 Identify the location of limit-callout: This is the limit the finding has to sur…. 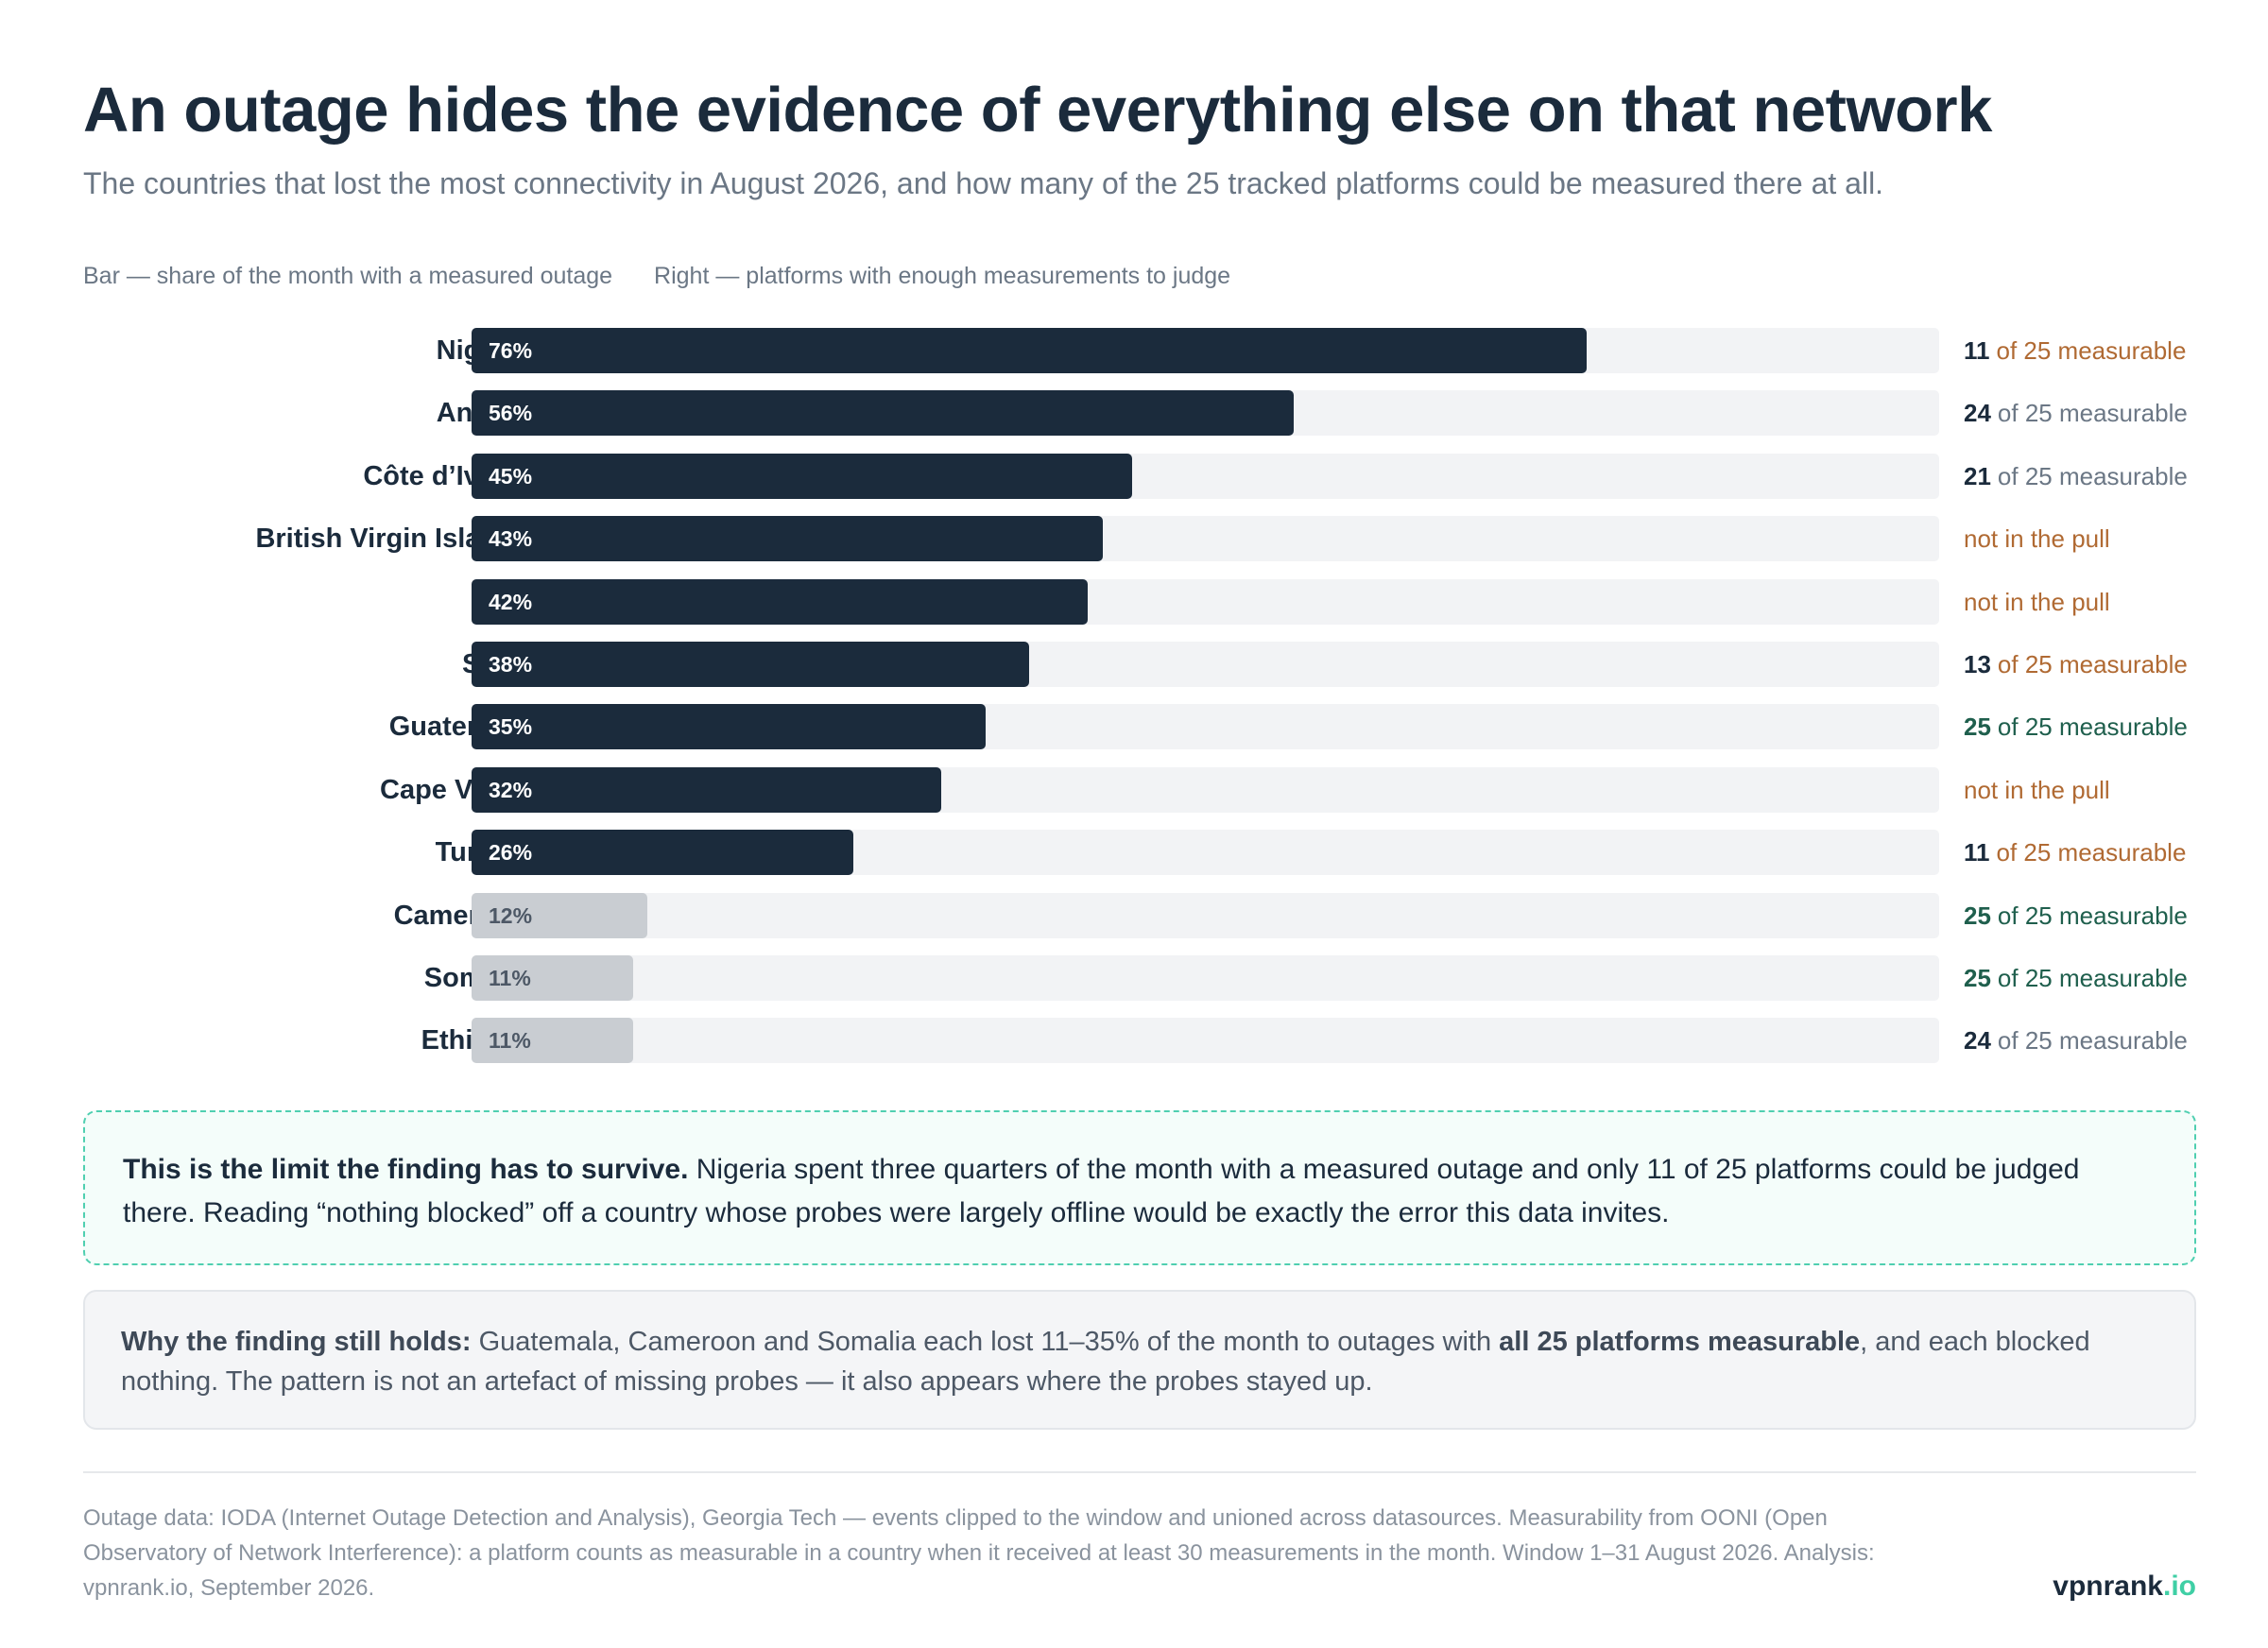
(1139, 1187).